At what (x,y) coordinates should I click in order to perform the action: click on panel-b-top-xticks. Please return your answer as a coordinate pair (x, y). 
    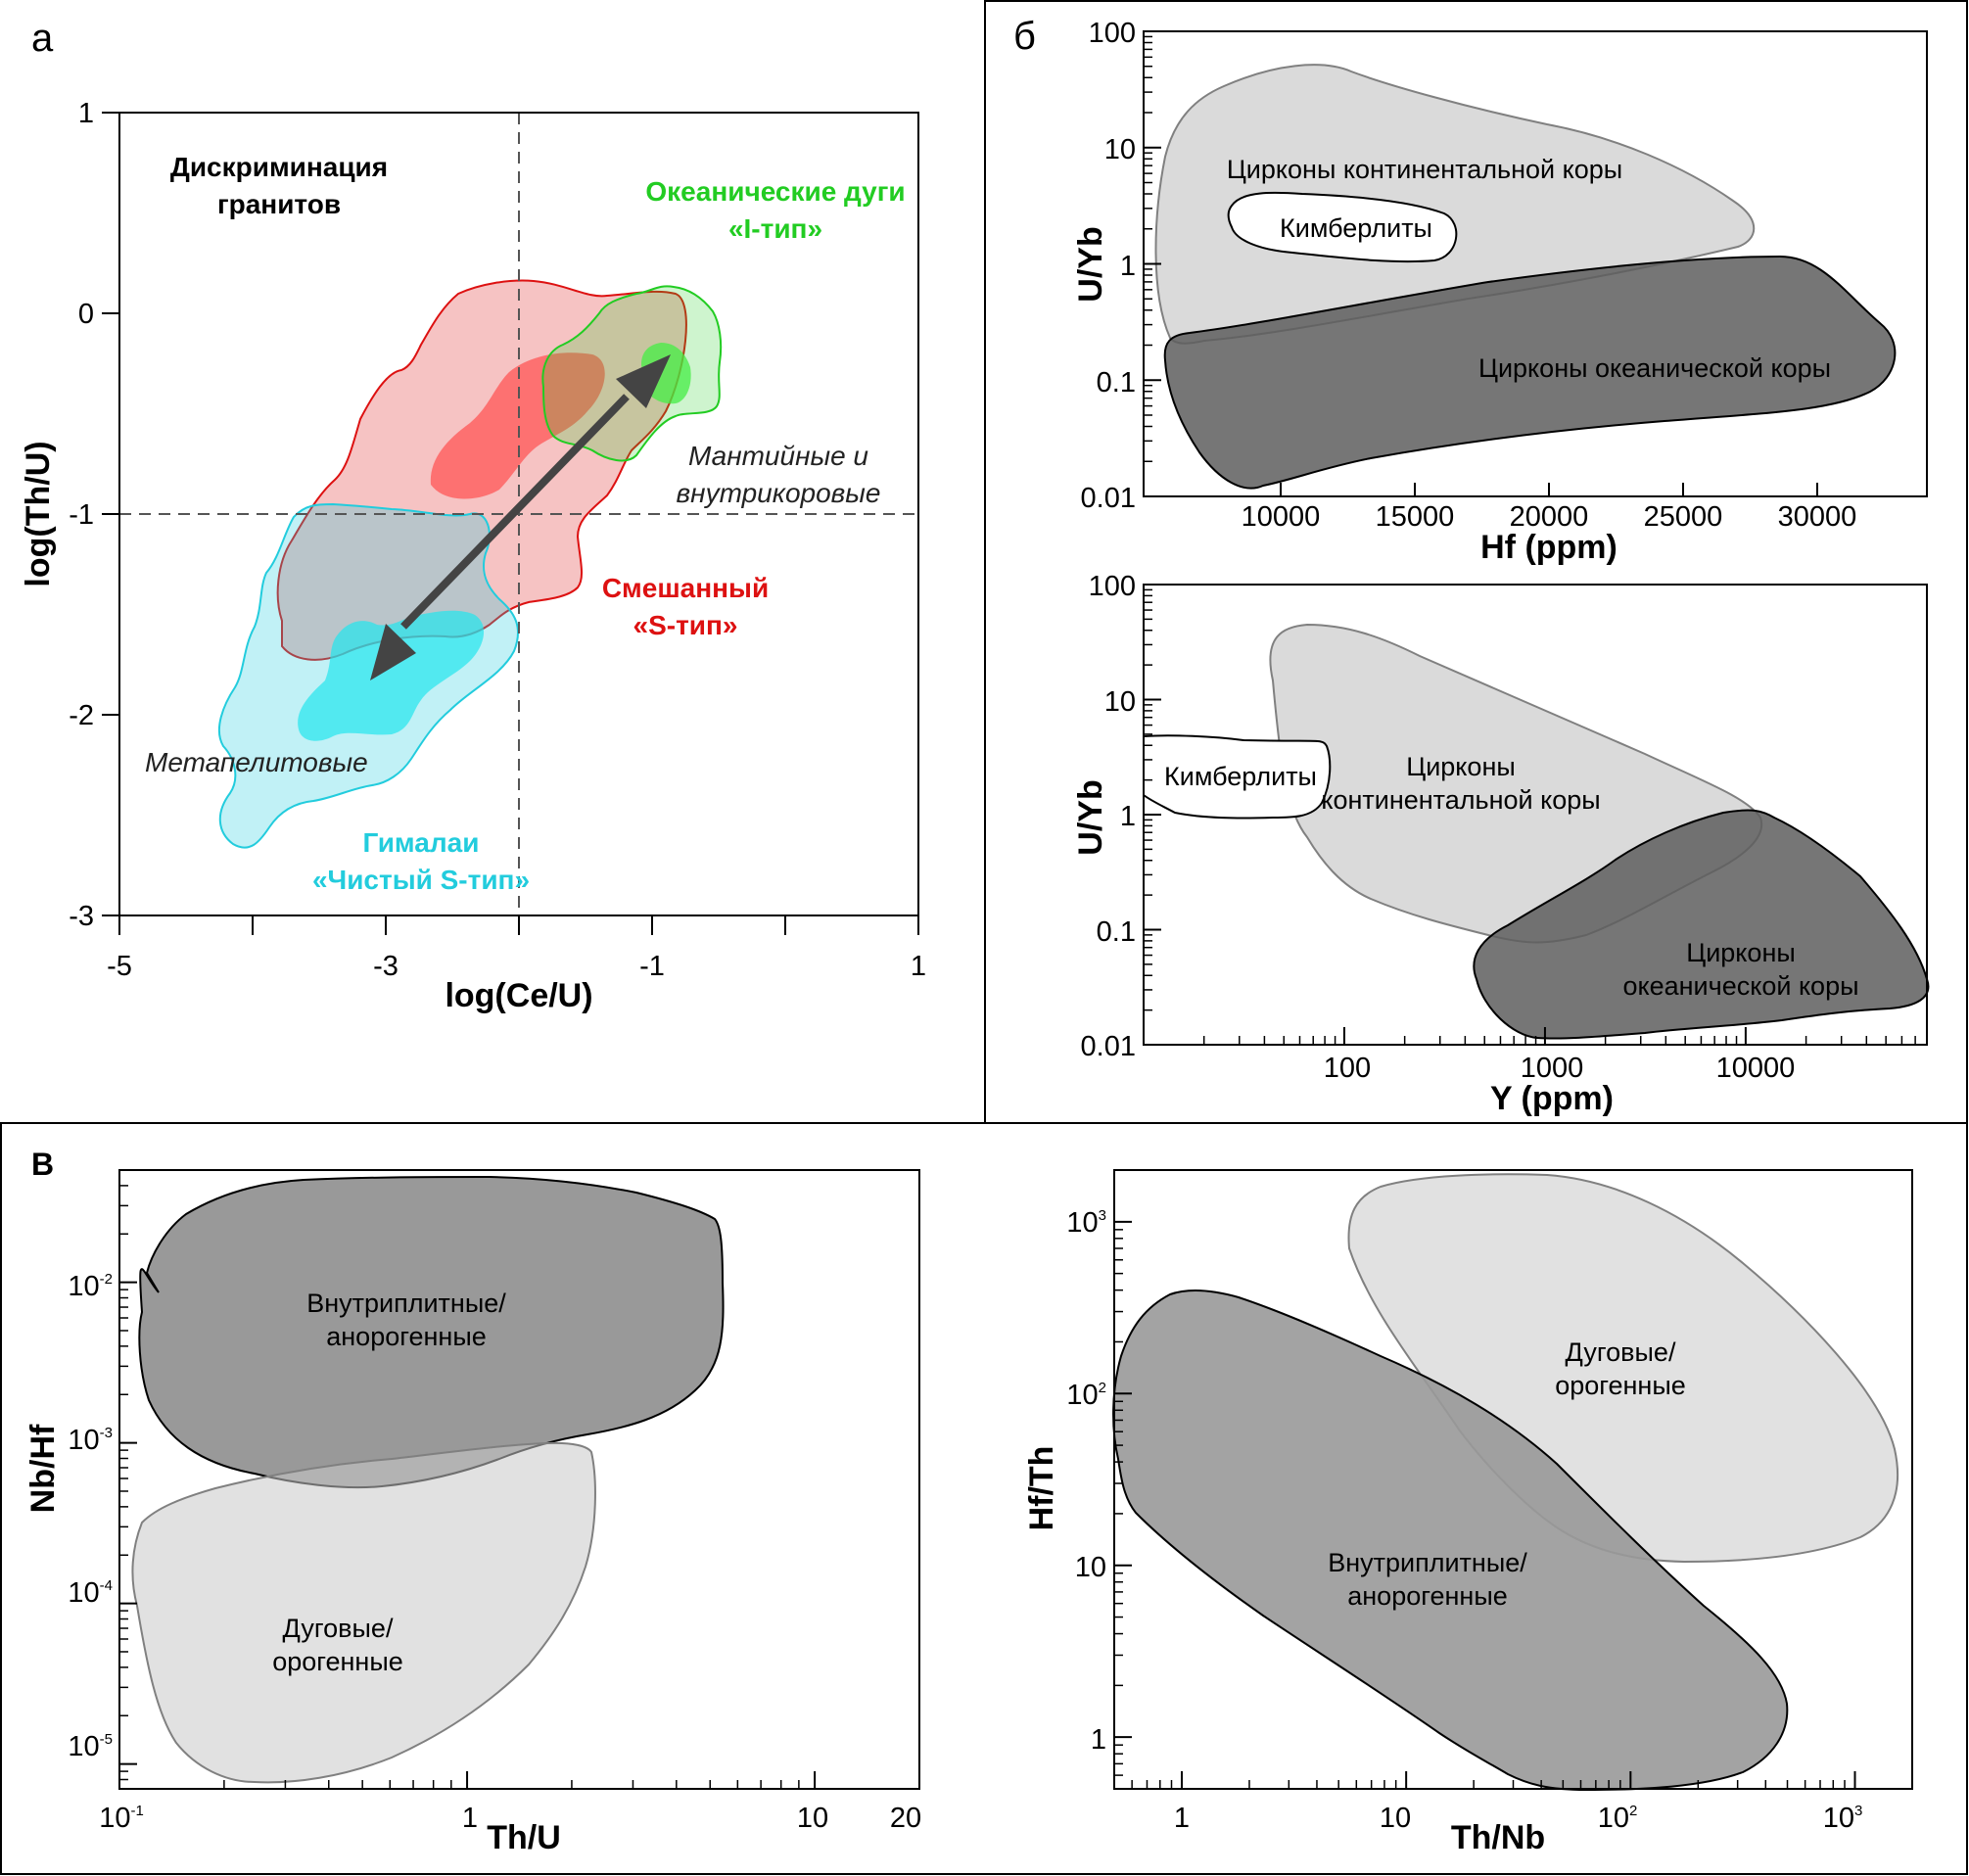
    Looking at the image, I should click on (1549, 489).